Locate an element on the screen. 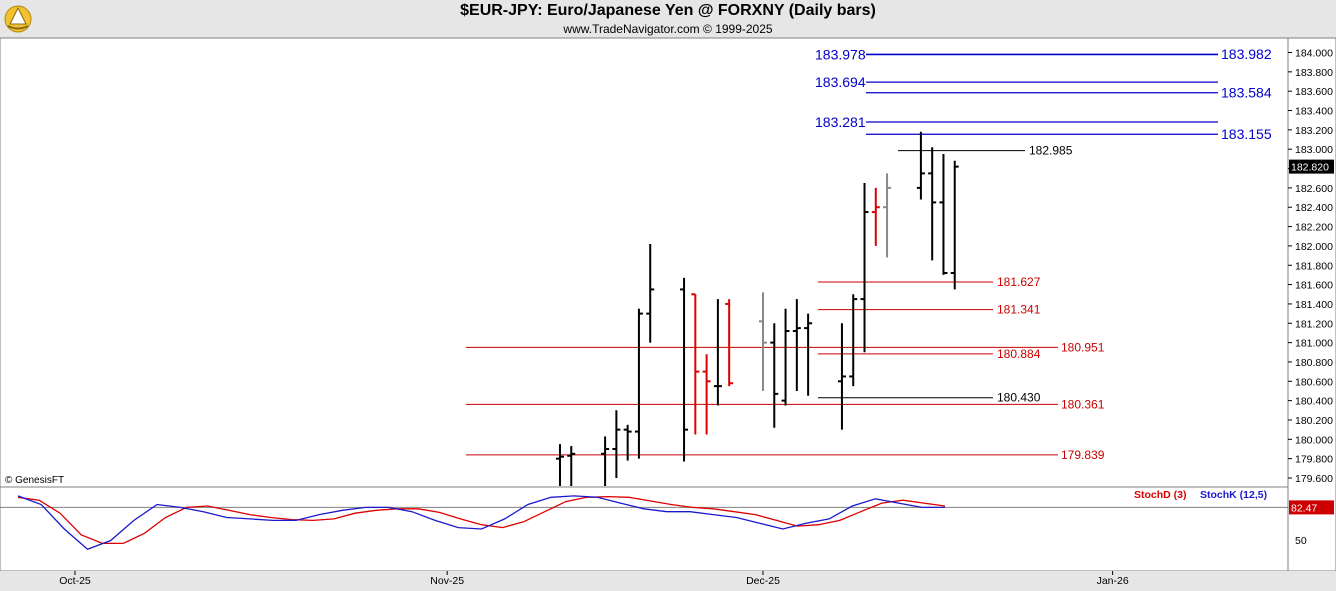 The width and height of the screenshot is (1336, 591). y-tick-label: 182.400 is located at coordinates (1314, 208).